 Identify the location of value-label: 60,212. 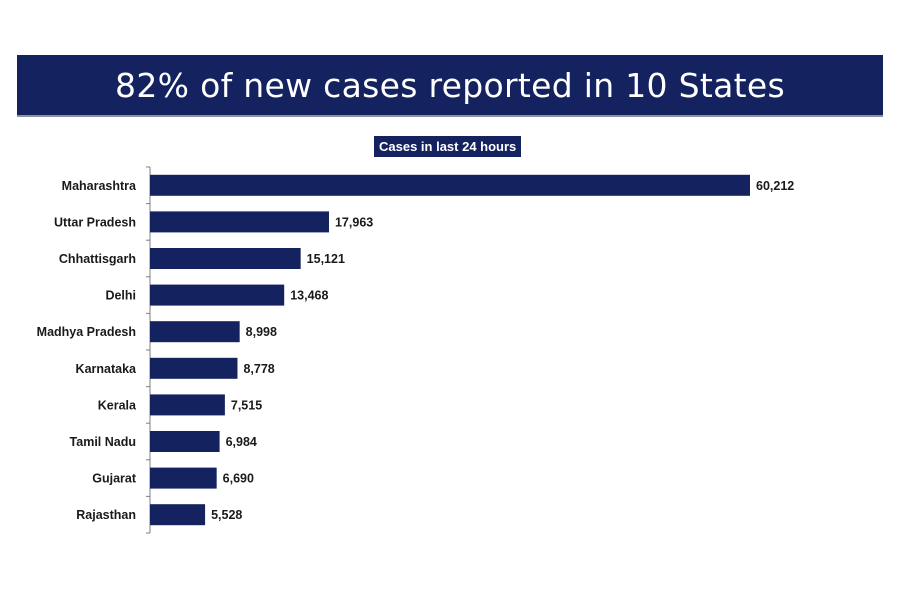
(775, 186).